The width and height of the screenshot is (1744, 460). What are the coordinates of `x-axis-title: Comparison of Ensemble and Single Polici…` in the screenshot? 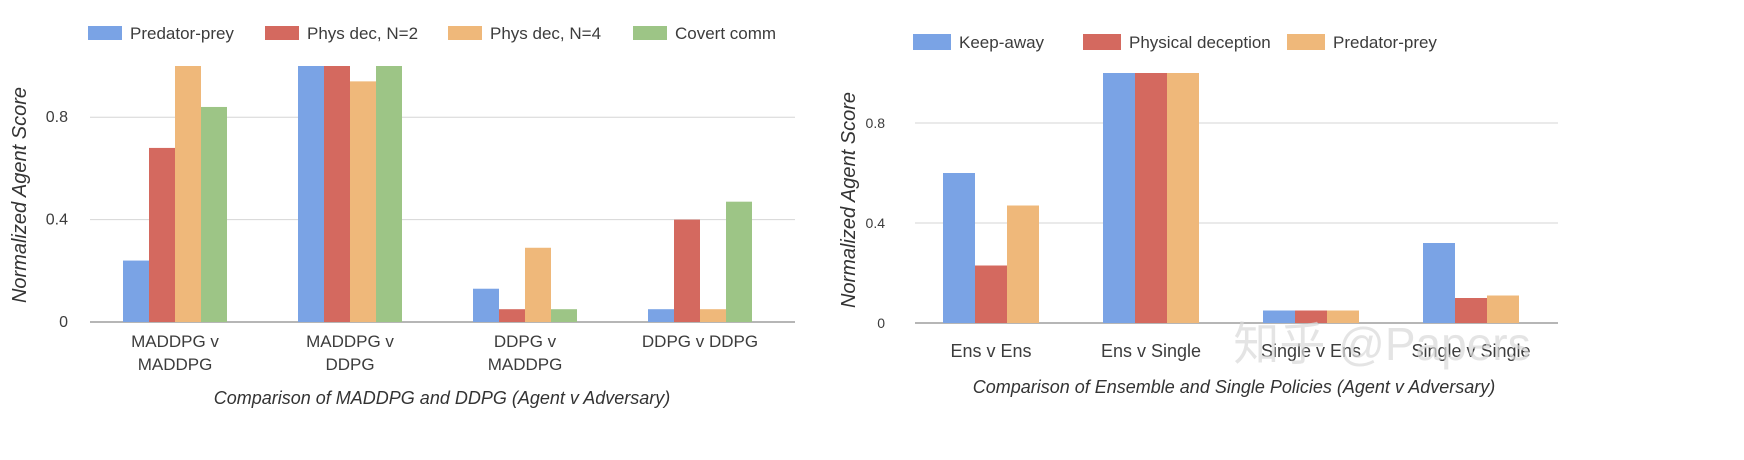 It's located at (1234, 387).